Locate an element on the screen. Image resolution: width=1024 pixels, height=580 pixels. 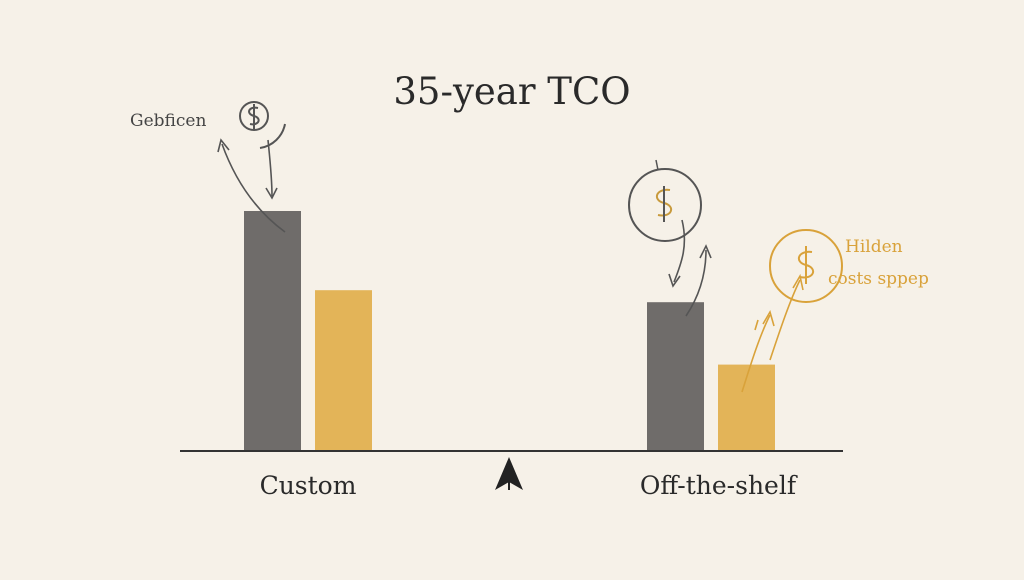
chart-title: 35-year TCO is located at coordinates (511, 91).